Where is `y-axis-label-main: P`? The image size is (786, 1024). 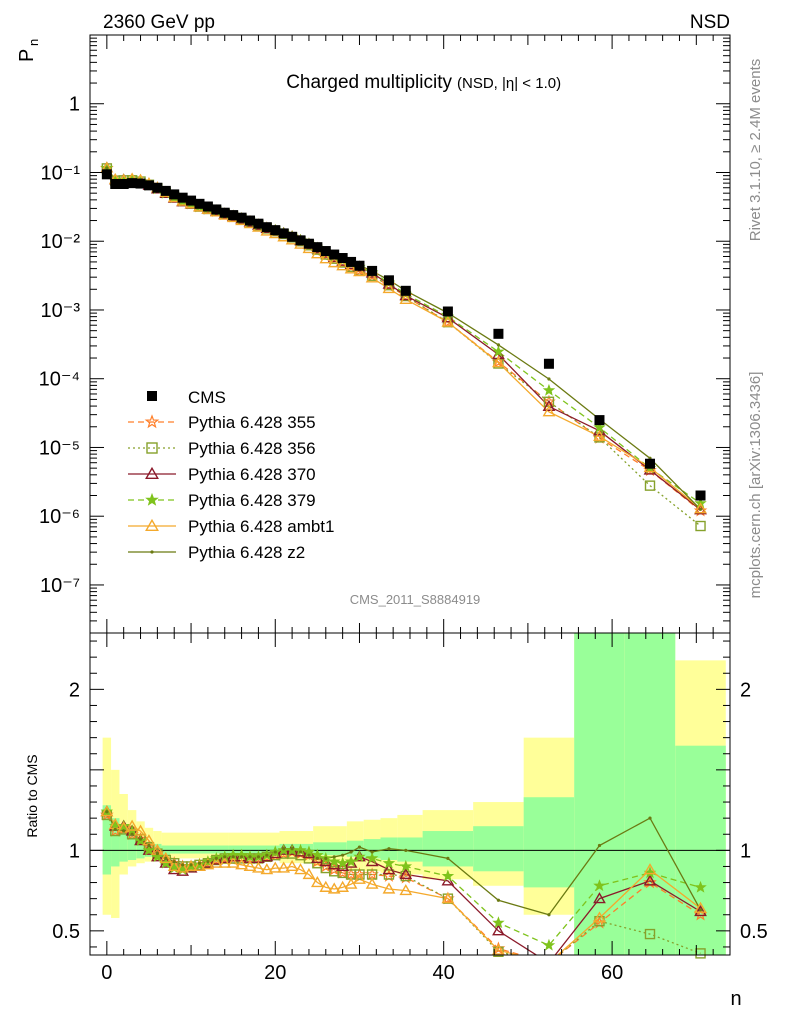
y-axis-label-main: P is located at coordinates (27, 55).